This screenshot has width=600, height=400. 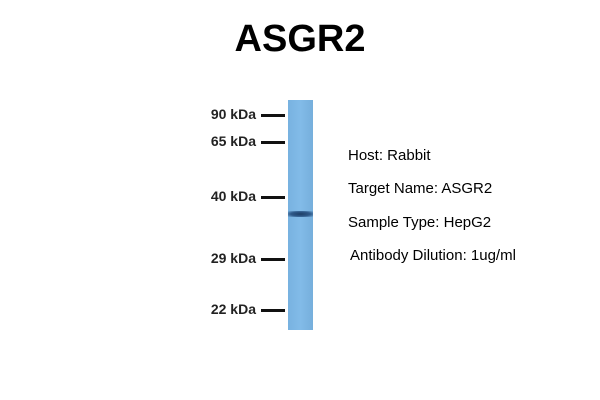 I want to click on figure-title: ASGR2, so click(x=300, y=39).